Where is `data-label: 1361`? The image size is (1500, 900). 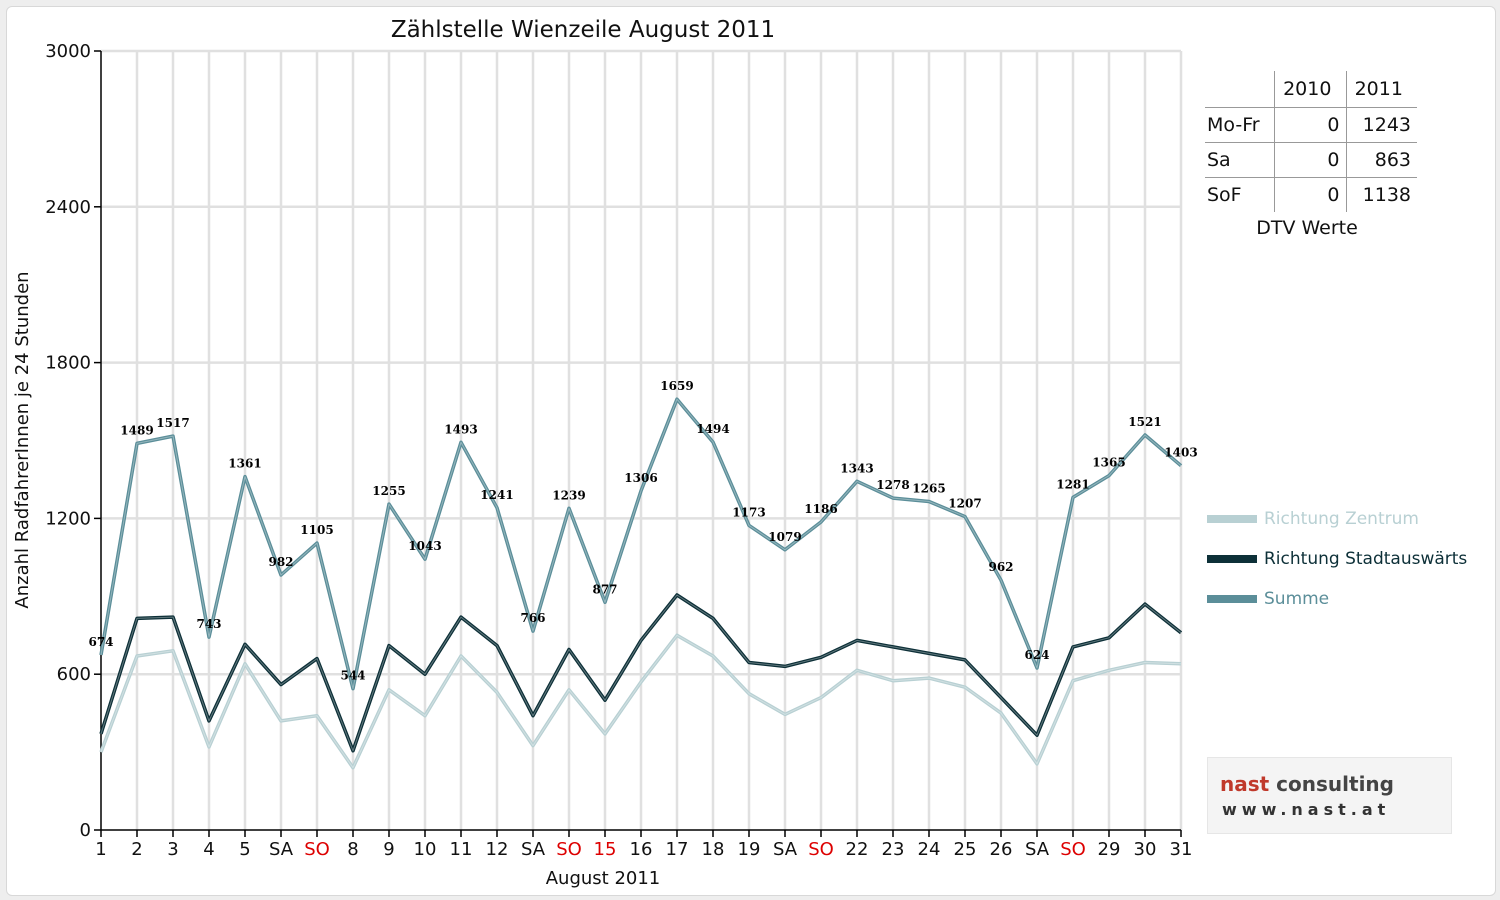 data-label: 1361 is located at coordinates (244, 464).